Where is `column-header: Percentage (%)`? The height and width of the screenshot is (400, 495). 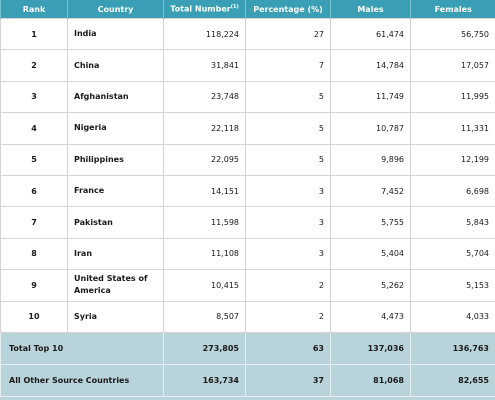 column-header: Percentage (%) is located at coordinates (288, 9).